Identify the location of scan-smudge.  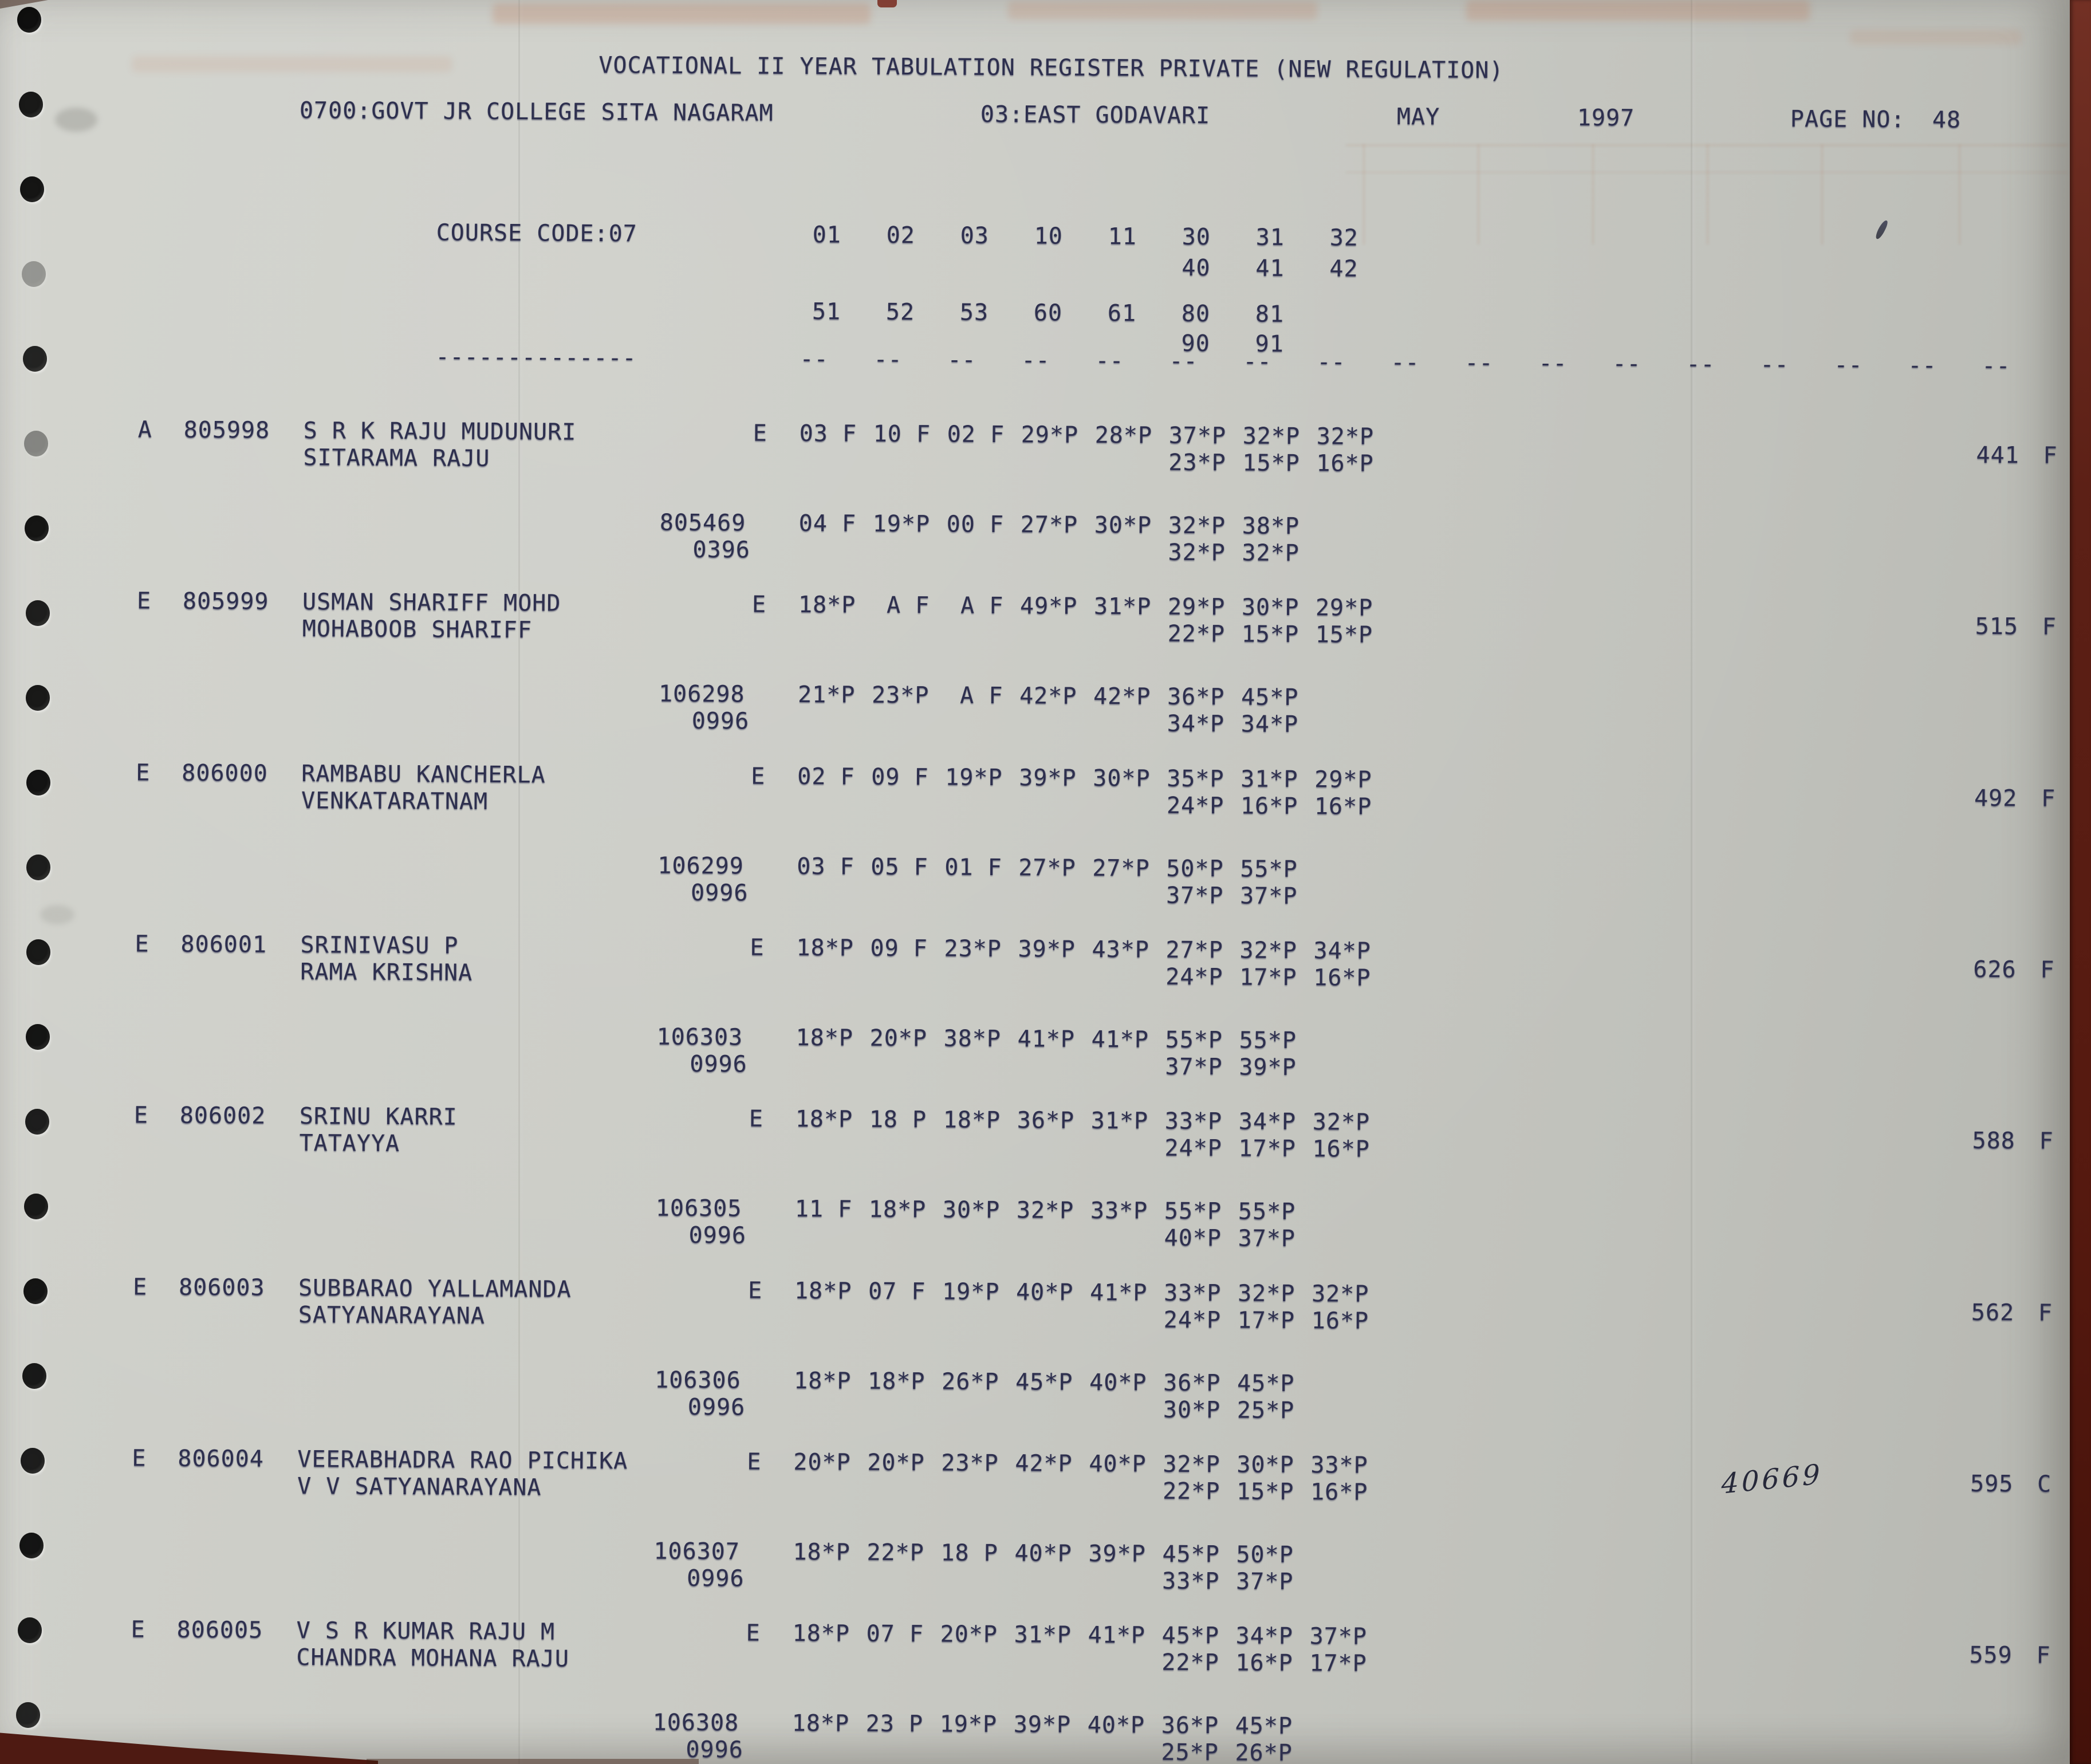
(76, 120).